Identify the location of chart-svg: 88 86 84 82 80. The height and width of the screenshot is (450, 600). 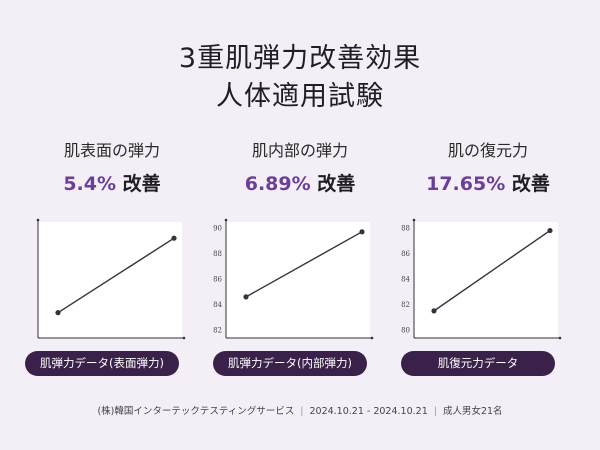
(481, 279).